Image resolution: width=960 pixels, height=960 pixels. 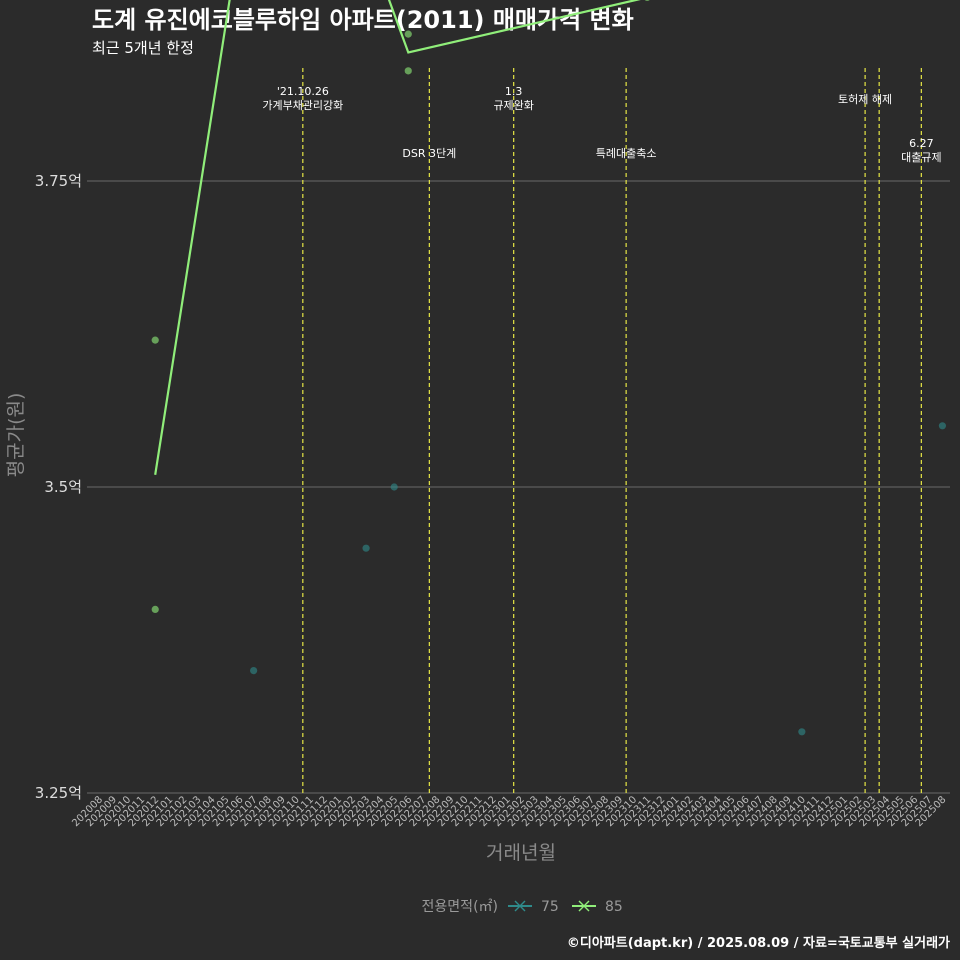 What do you see at coordinates (597, 907) in the screenshot?
I see `legend-entry-85: 85` at bounding box center [597, 907].